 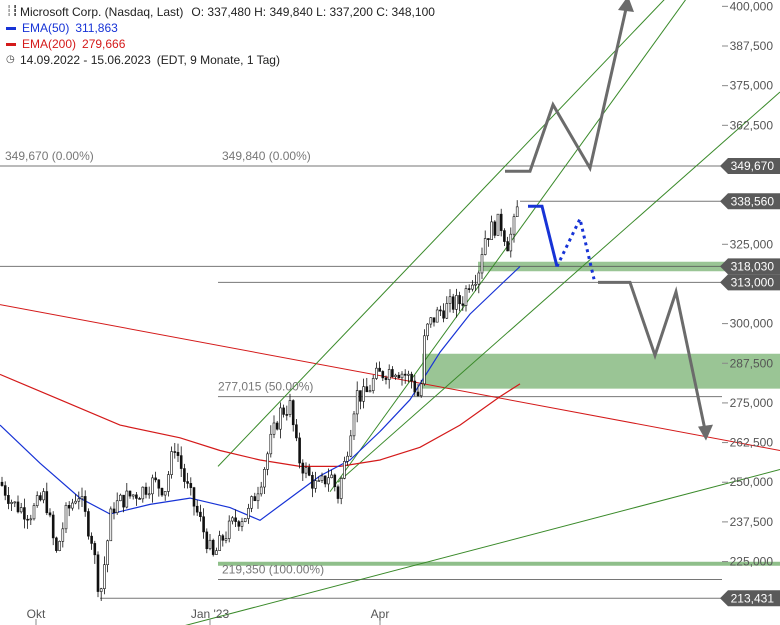 I want to click on price-tag: 313,000, so click(x=750, y=282).